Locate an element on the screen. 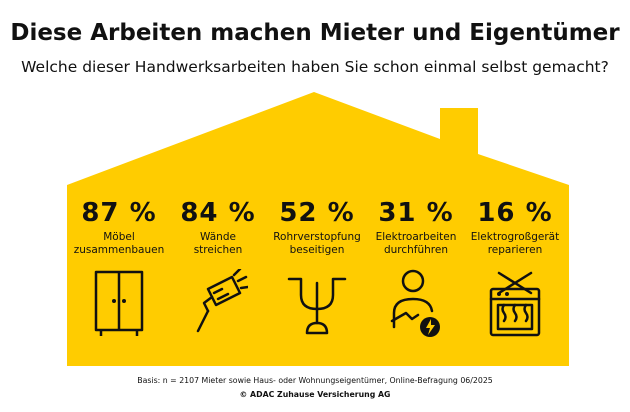 The image size is (630, 412). stat-label: Möbel zusammenbauen is located at coordinates (119, 243).